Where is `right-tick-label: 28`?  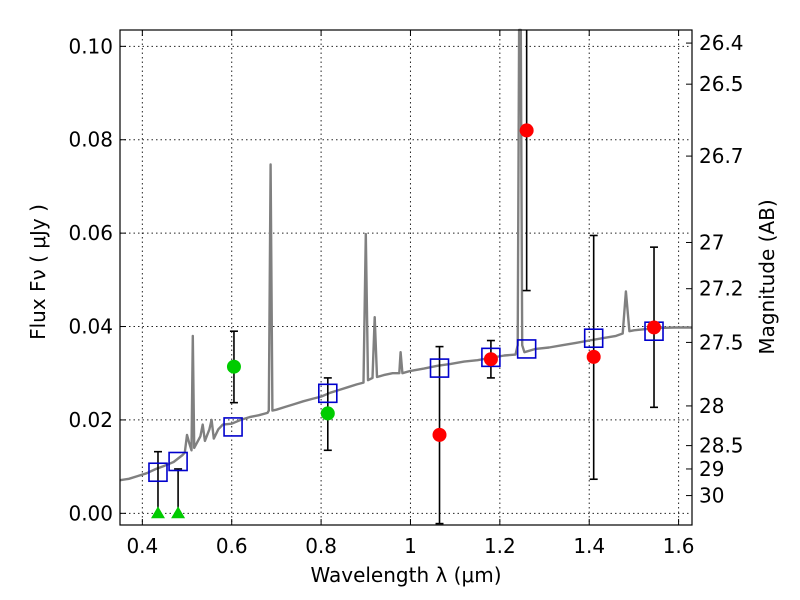
right-tick-label: 28 is located at coordinates (711, 406).